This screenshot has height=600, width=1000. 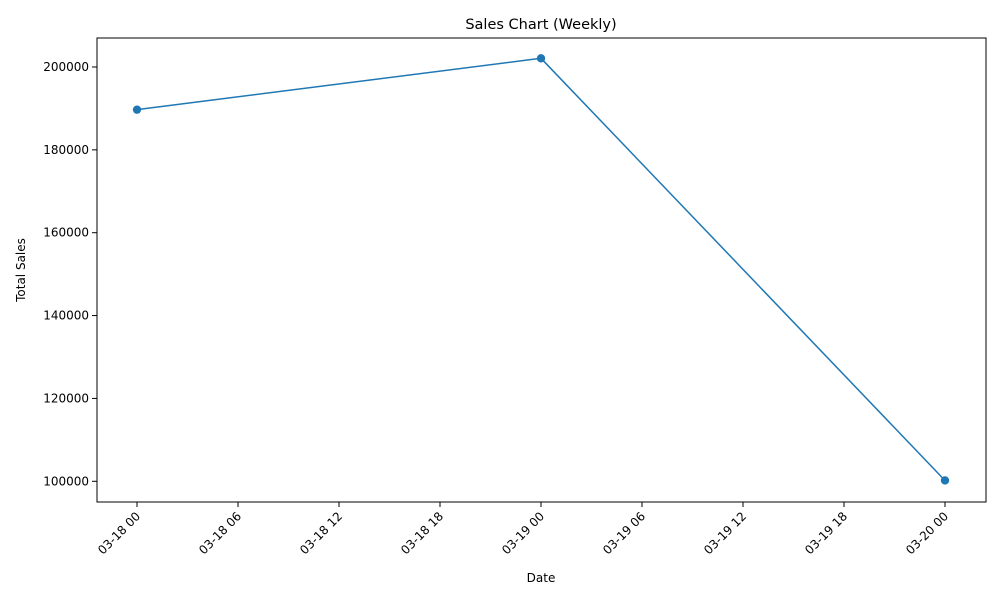 What do you see at coordinates (66, 316) in the screenshot?
I see `y-tick-label: 140000` at bounding box center [66, 316].